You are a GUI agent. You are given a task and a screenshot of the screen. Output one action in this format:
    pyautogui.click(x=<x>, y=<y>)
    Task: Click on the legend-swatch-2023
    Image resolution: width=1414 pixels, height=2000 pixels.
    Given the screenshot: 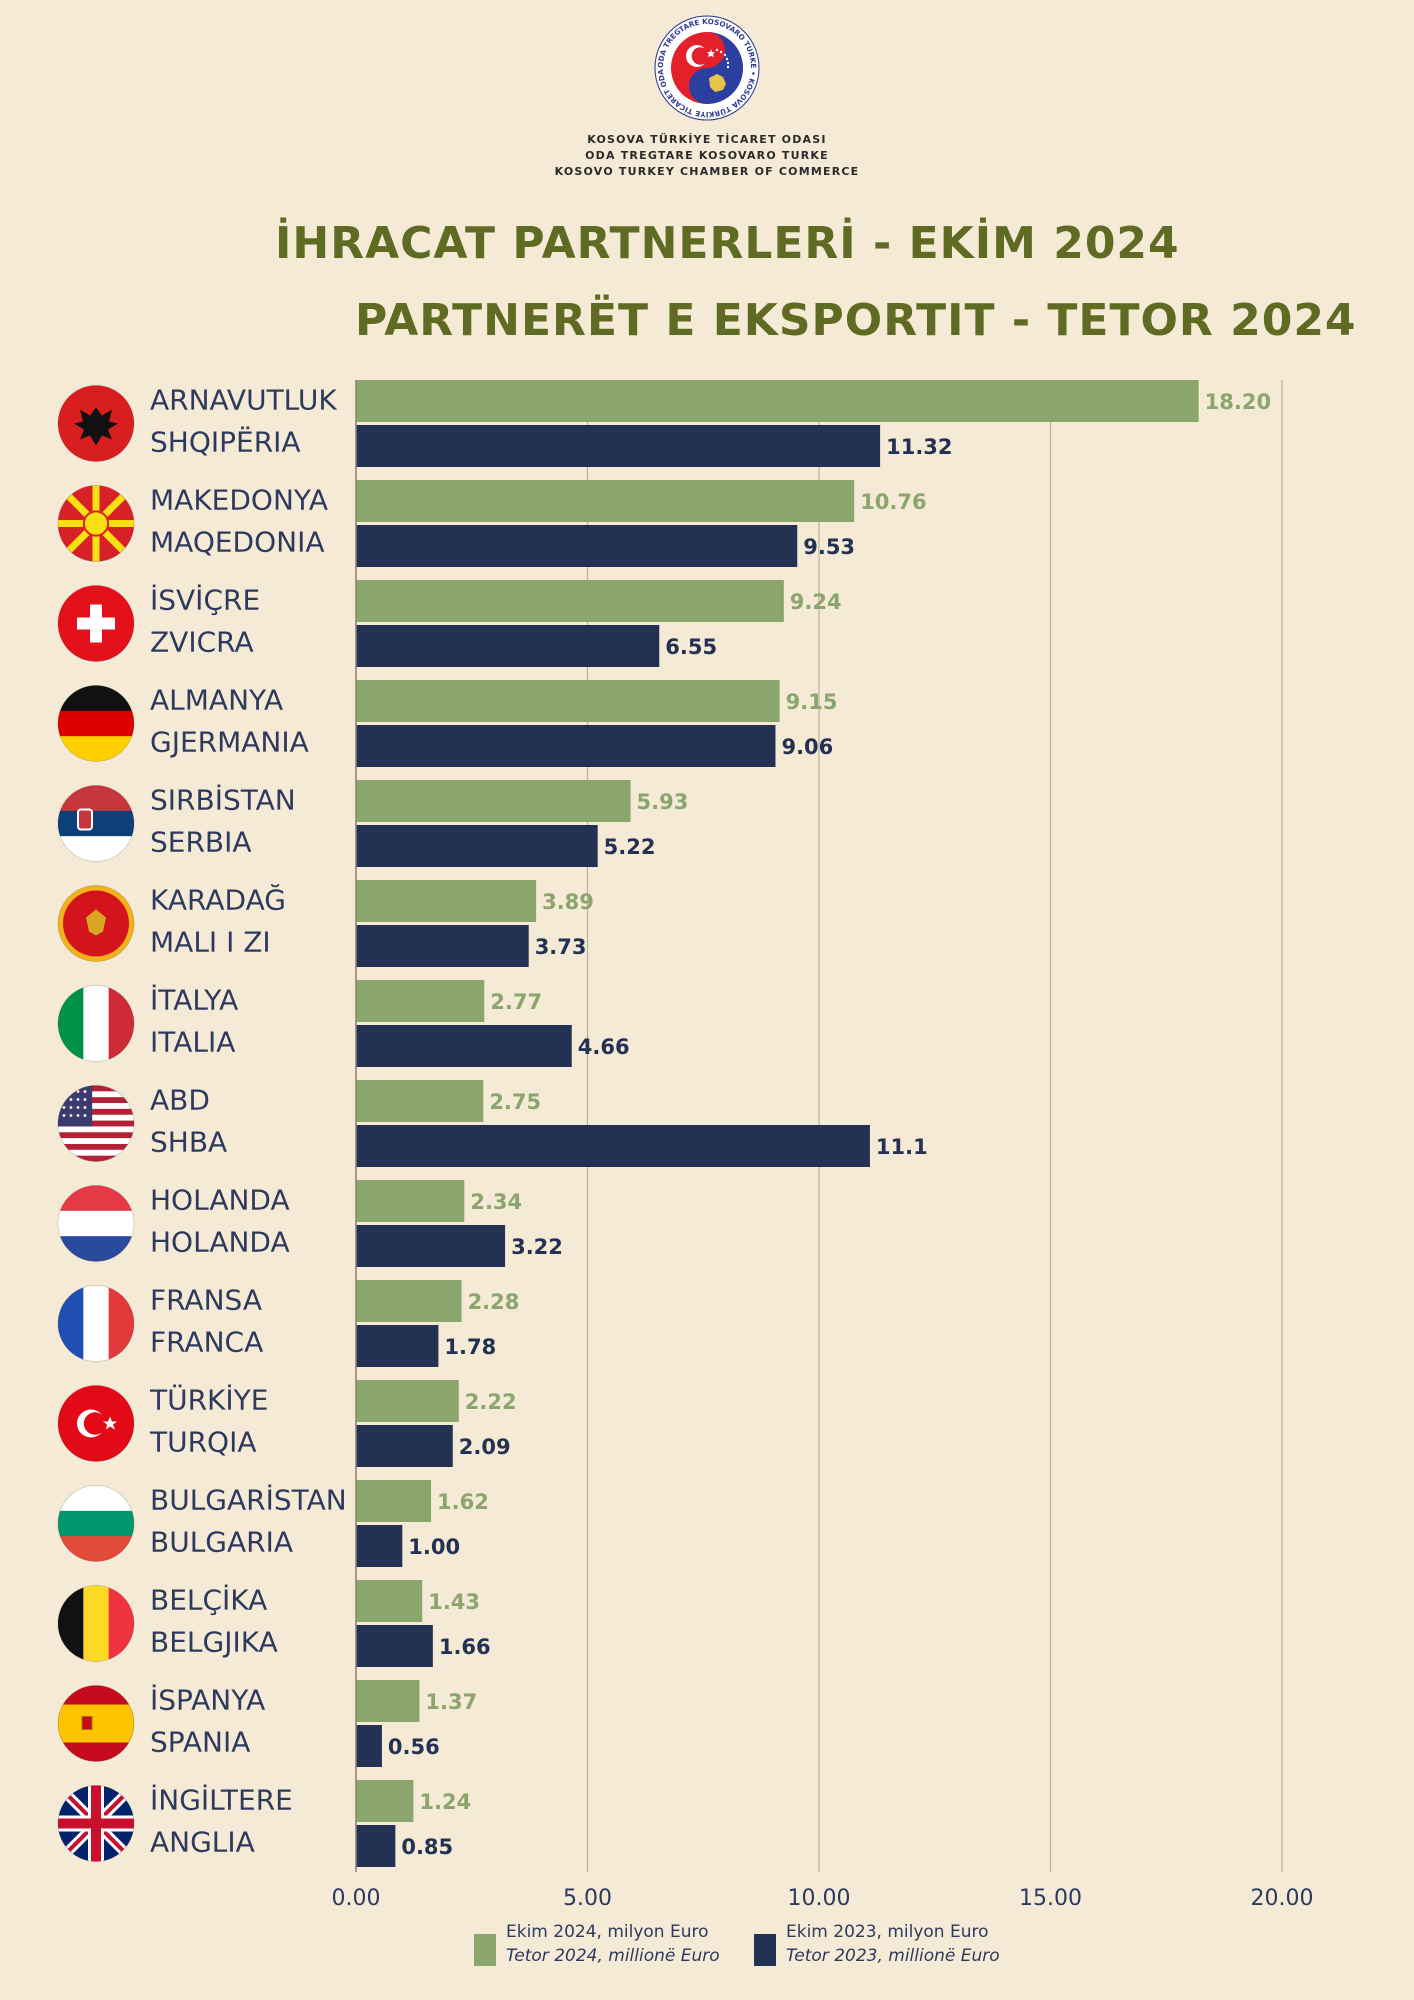 What is the action you would take?
    pyautogui.click(x=765, y=1950)
    